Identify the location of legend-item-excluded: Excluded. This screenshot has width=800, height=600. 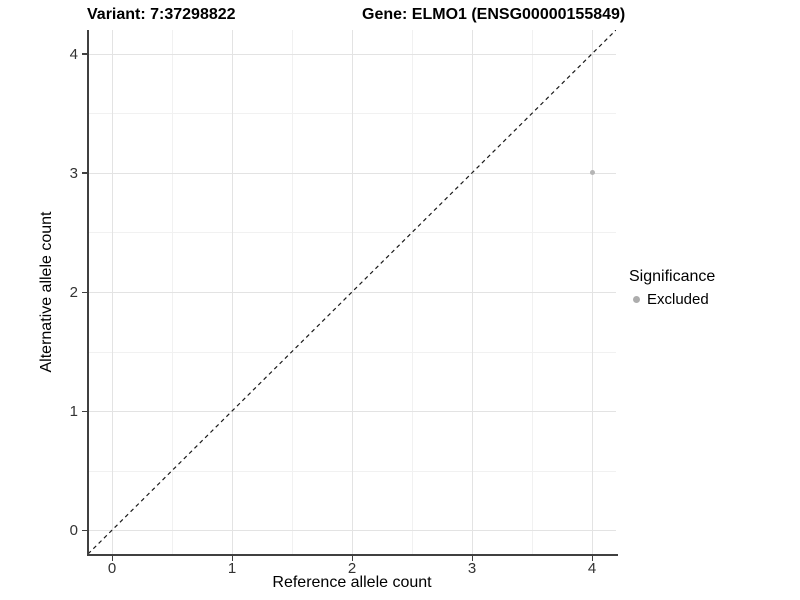
(672, 299).